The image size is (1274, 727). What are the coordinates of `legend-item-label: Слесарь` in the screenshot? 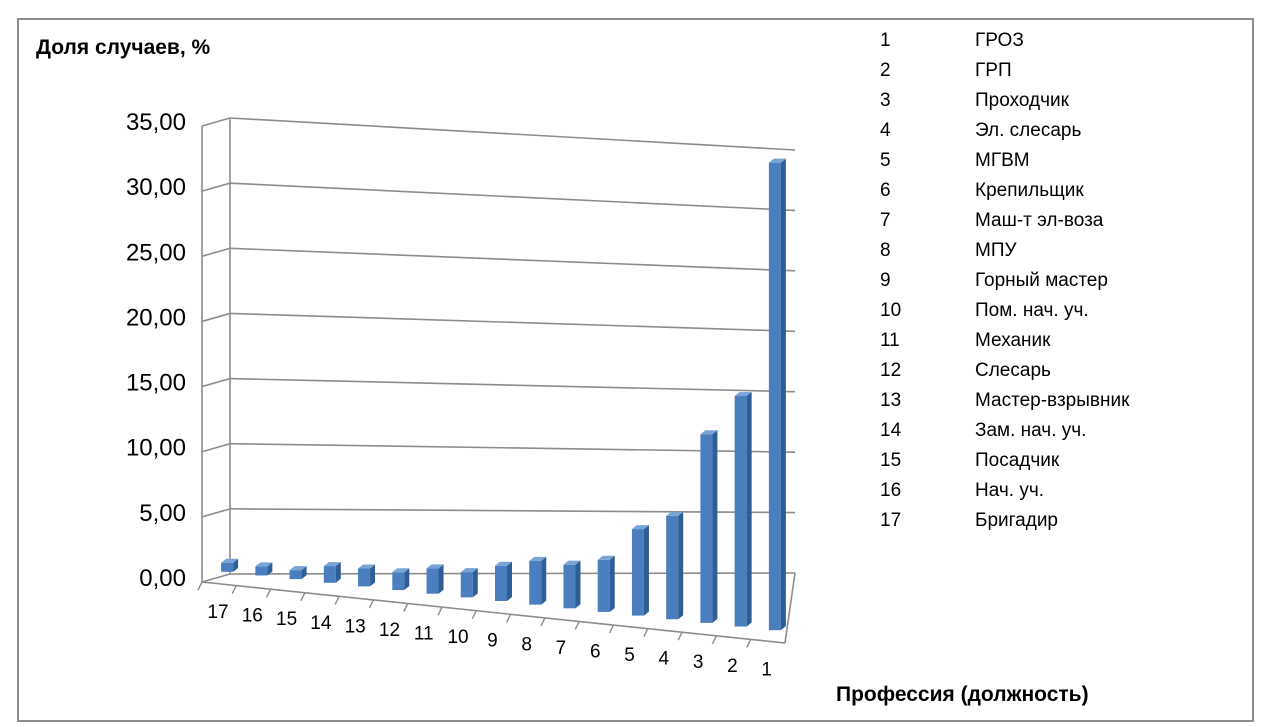 It's located at (1013, 370).